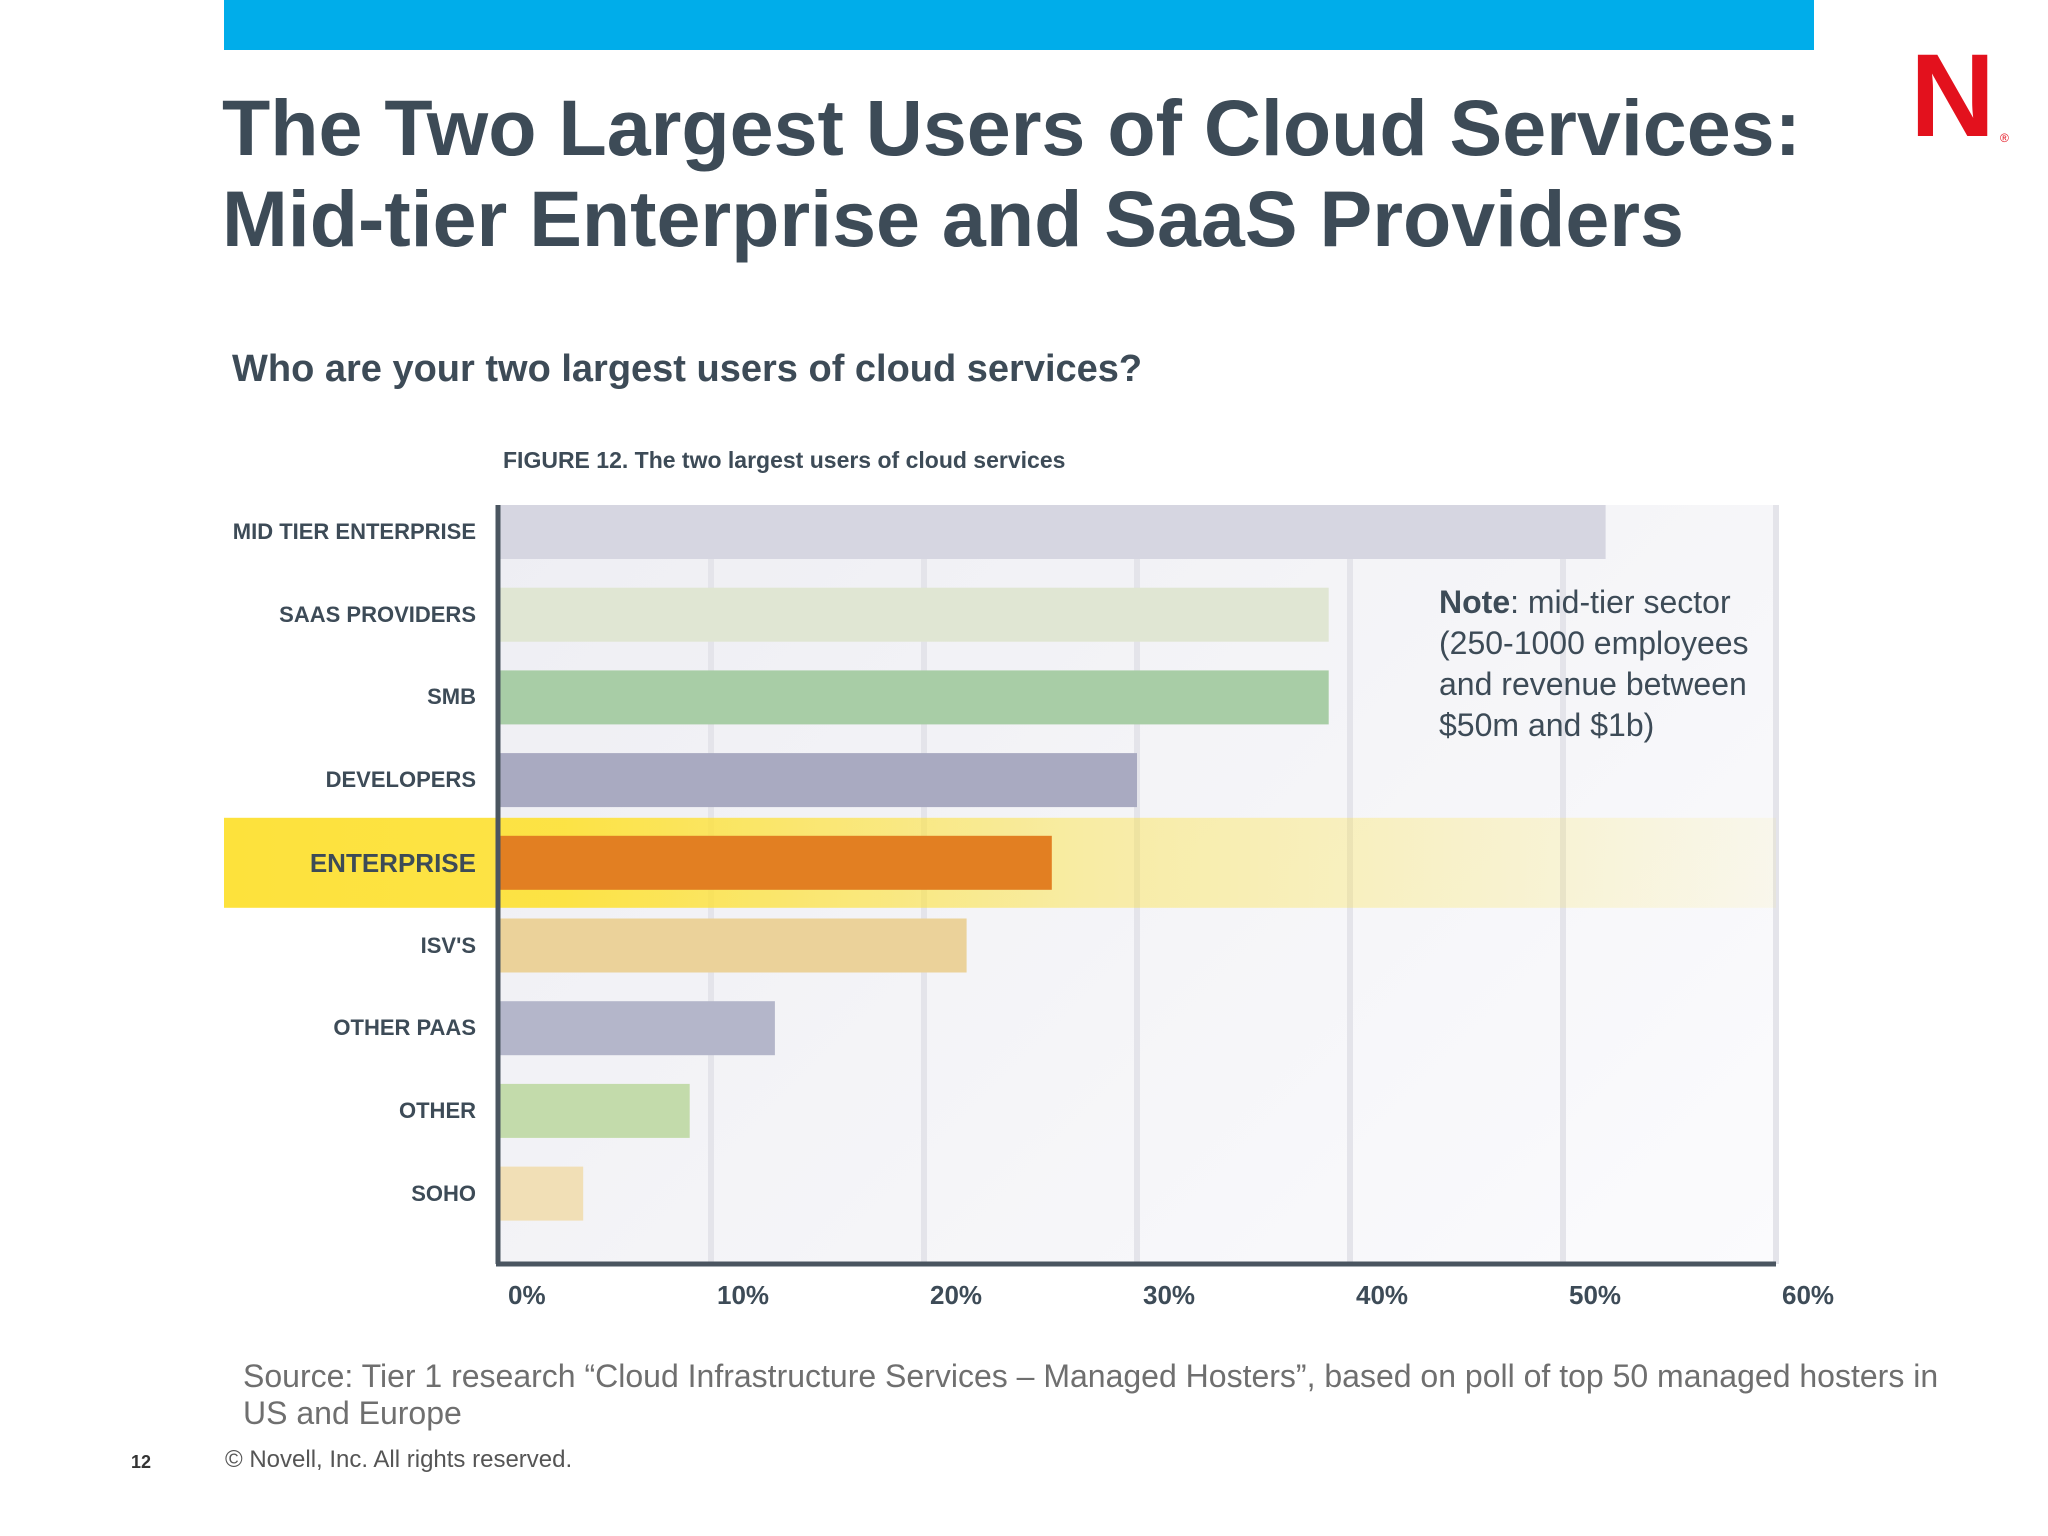  Describe the element at coordinates (1595, 1295) in the screenshot. I see `x-tick-label: 50%` at that location.